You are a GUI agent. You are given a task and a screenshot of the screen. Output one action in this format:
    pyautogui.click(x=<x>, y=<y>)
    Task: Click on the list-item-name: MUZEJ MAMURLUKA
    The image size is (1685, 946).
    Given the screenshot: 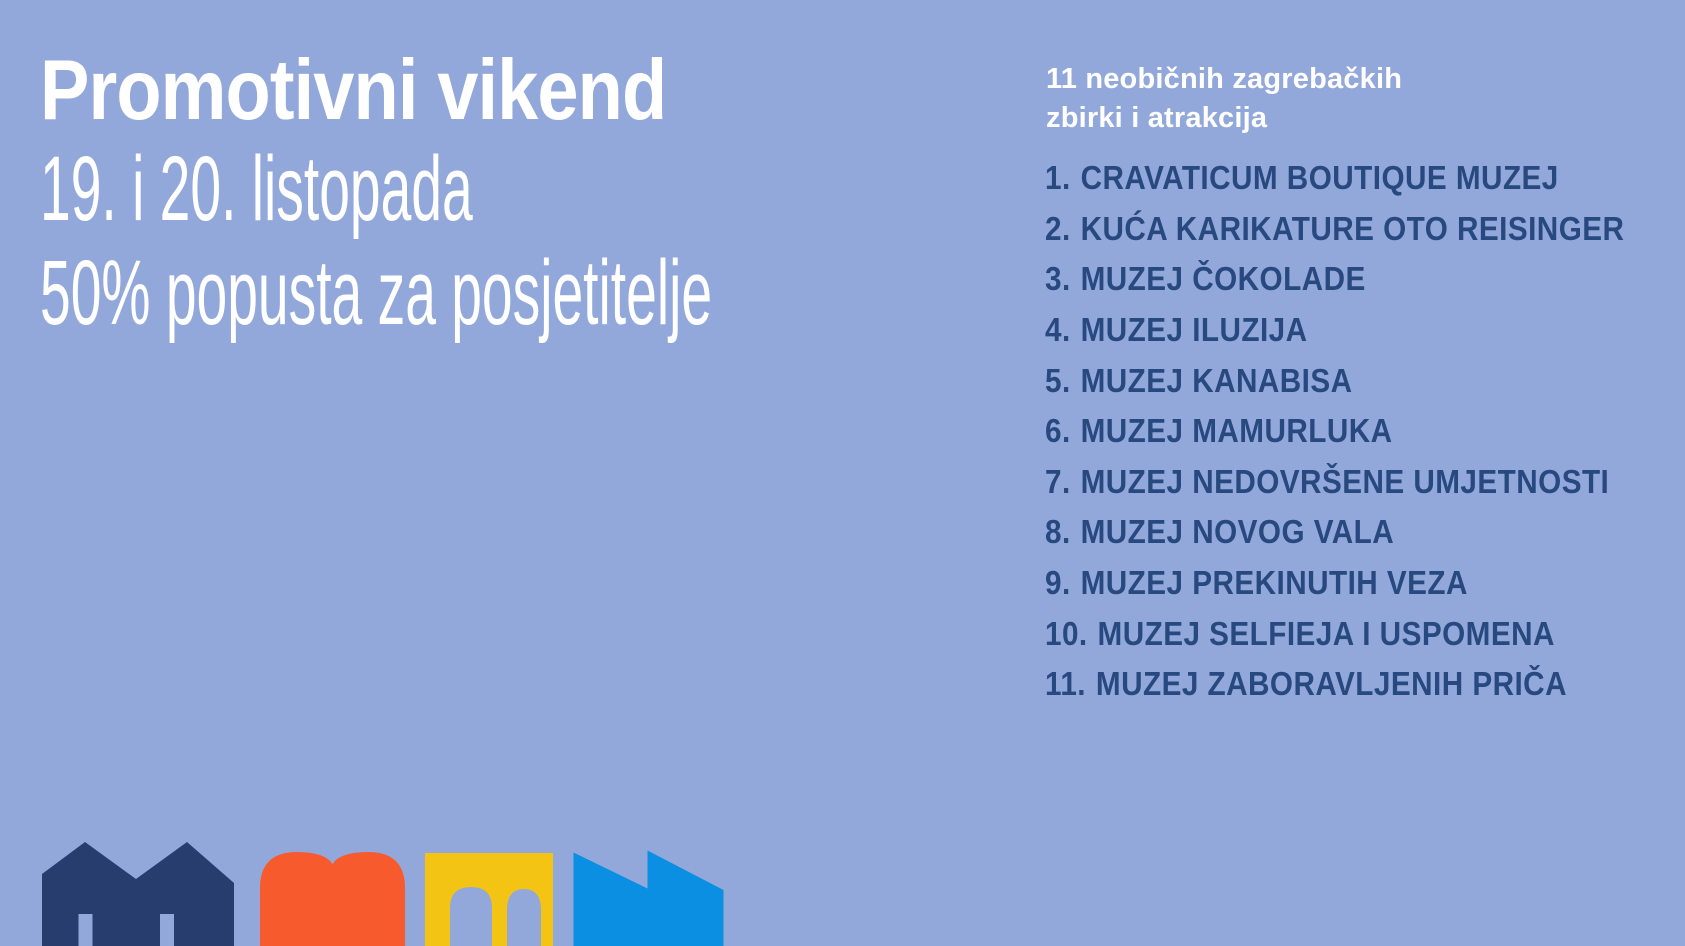 What is the action you would take?
    pyautogui.click(x=1236, y=431)
    